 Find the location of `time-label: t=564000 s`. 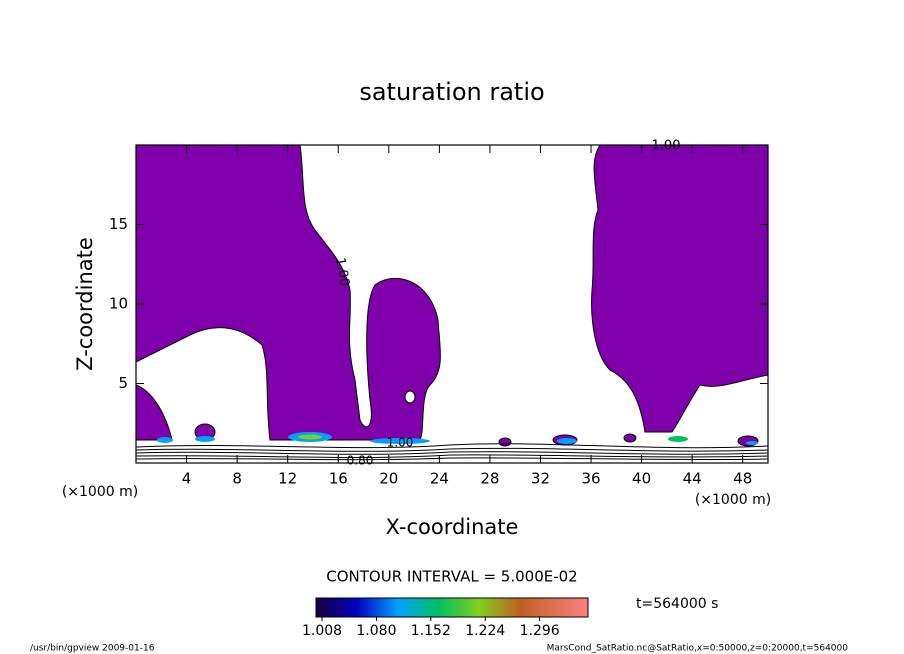

time-label: t=564000 s is located at coordinates (677, 604).